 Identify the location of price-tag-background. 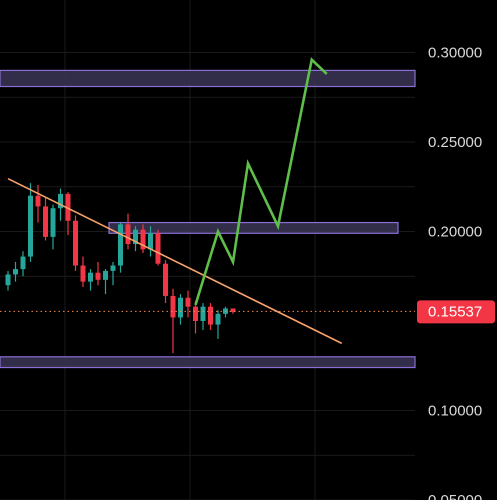
(456, 312).